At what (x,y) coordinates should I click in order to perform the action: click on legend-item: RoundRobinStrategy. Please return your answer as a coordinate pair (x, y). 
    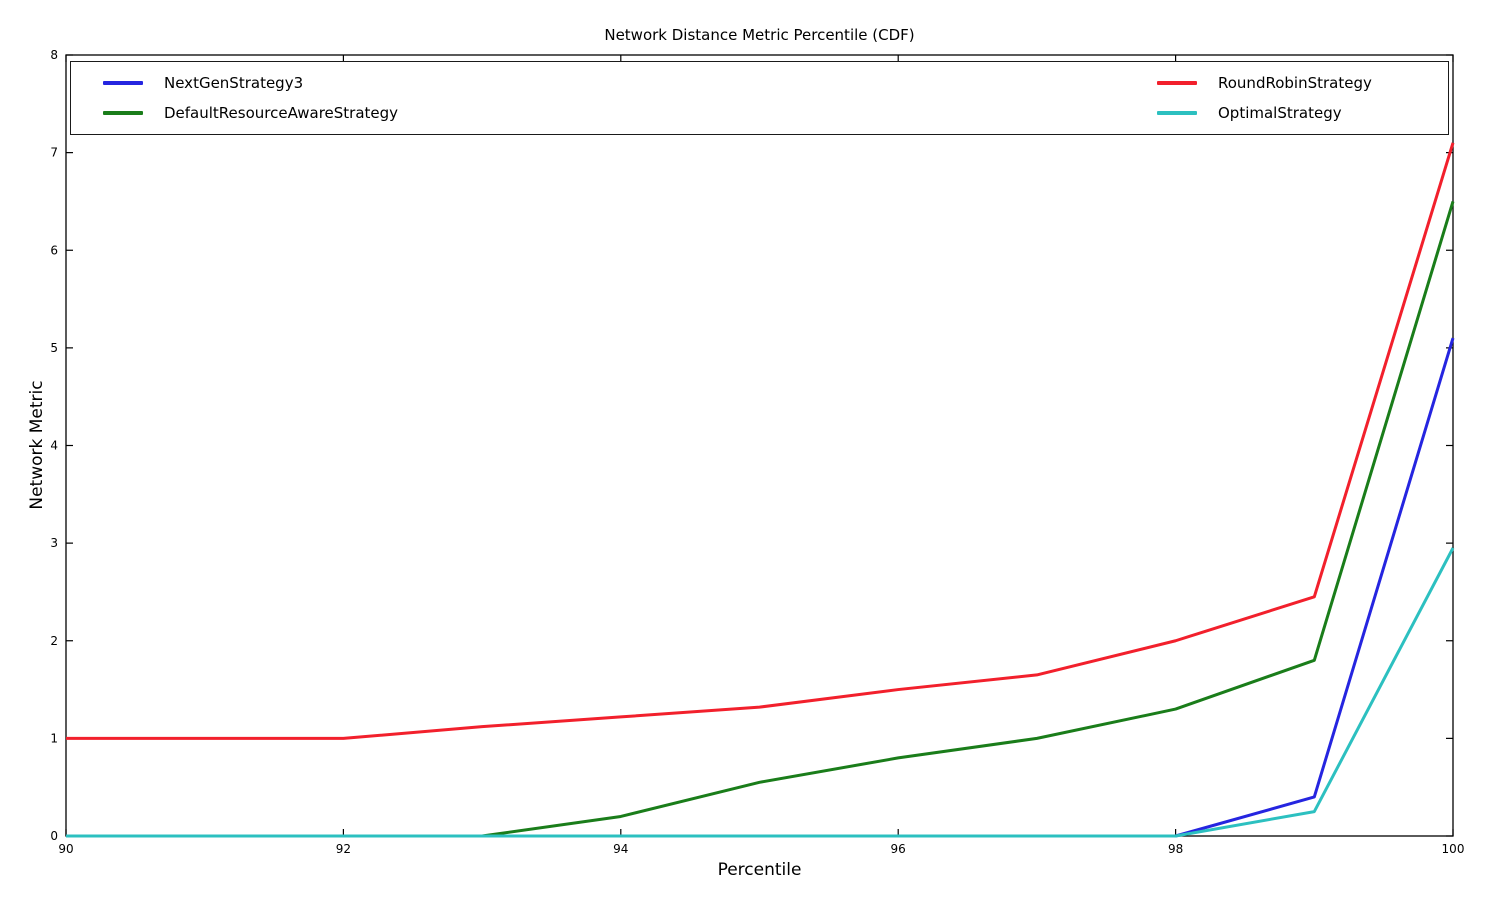
    Looking at the image, I should click on (1264, 83).